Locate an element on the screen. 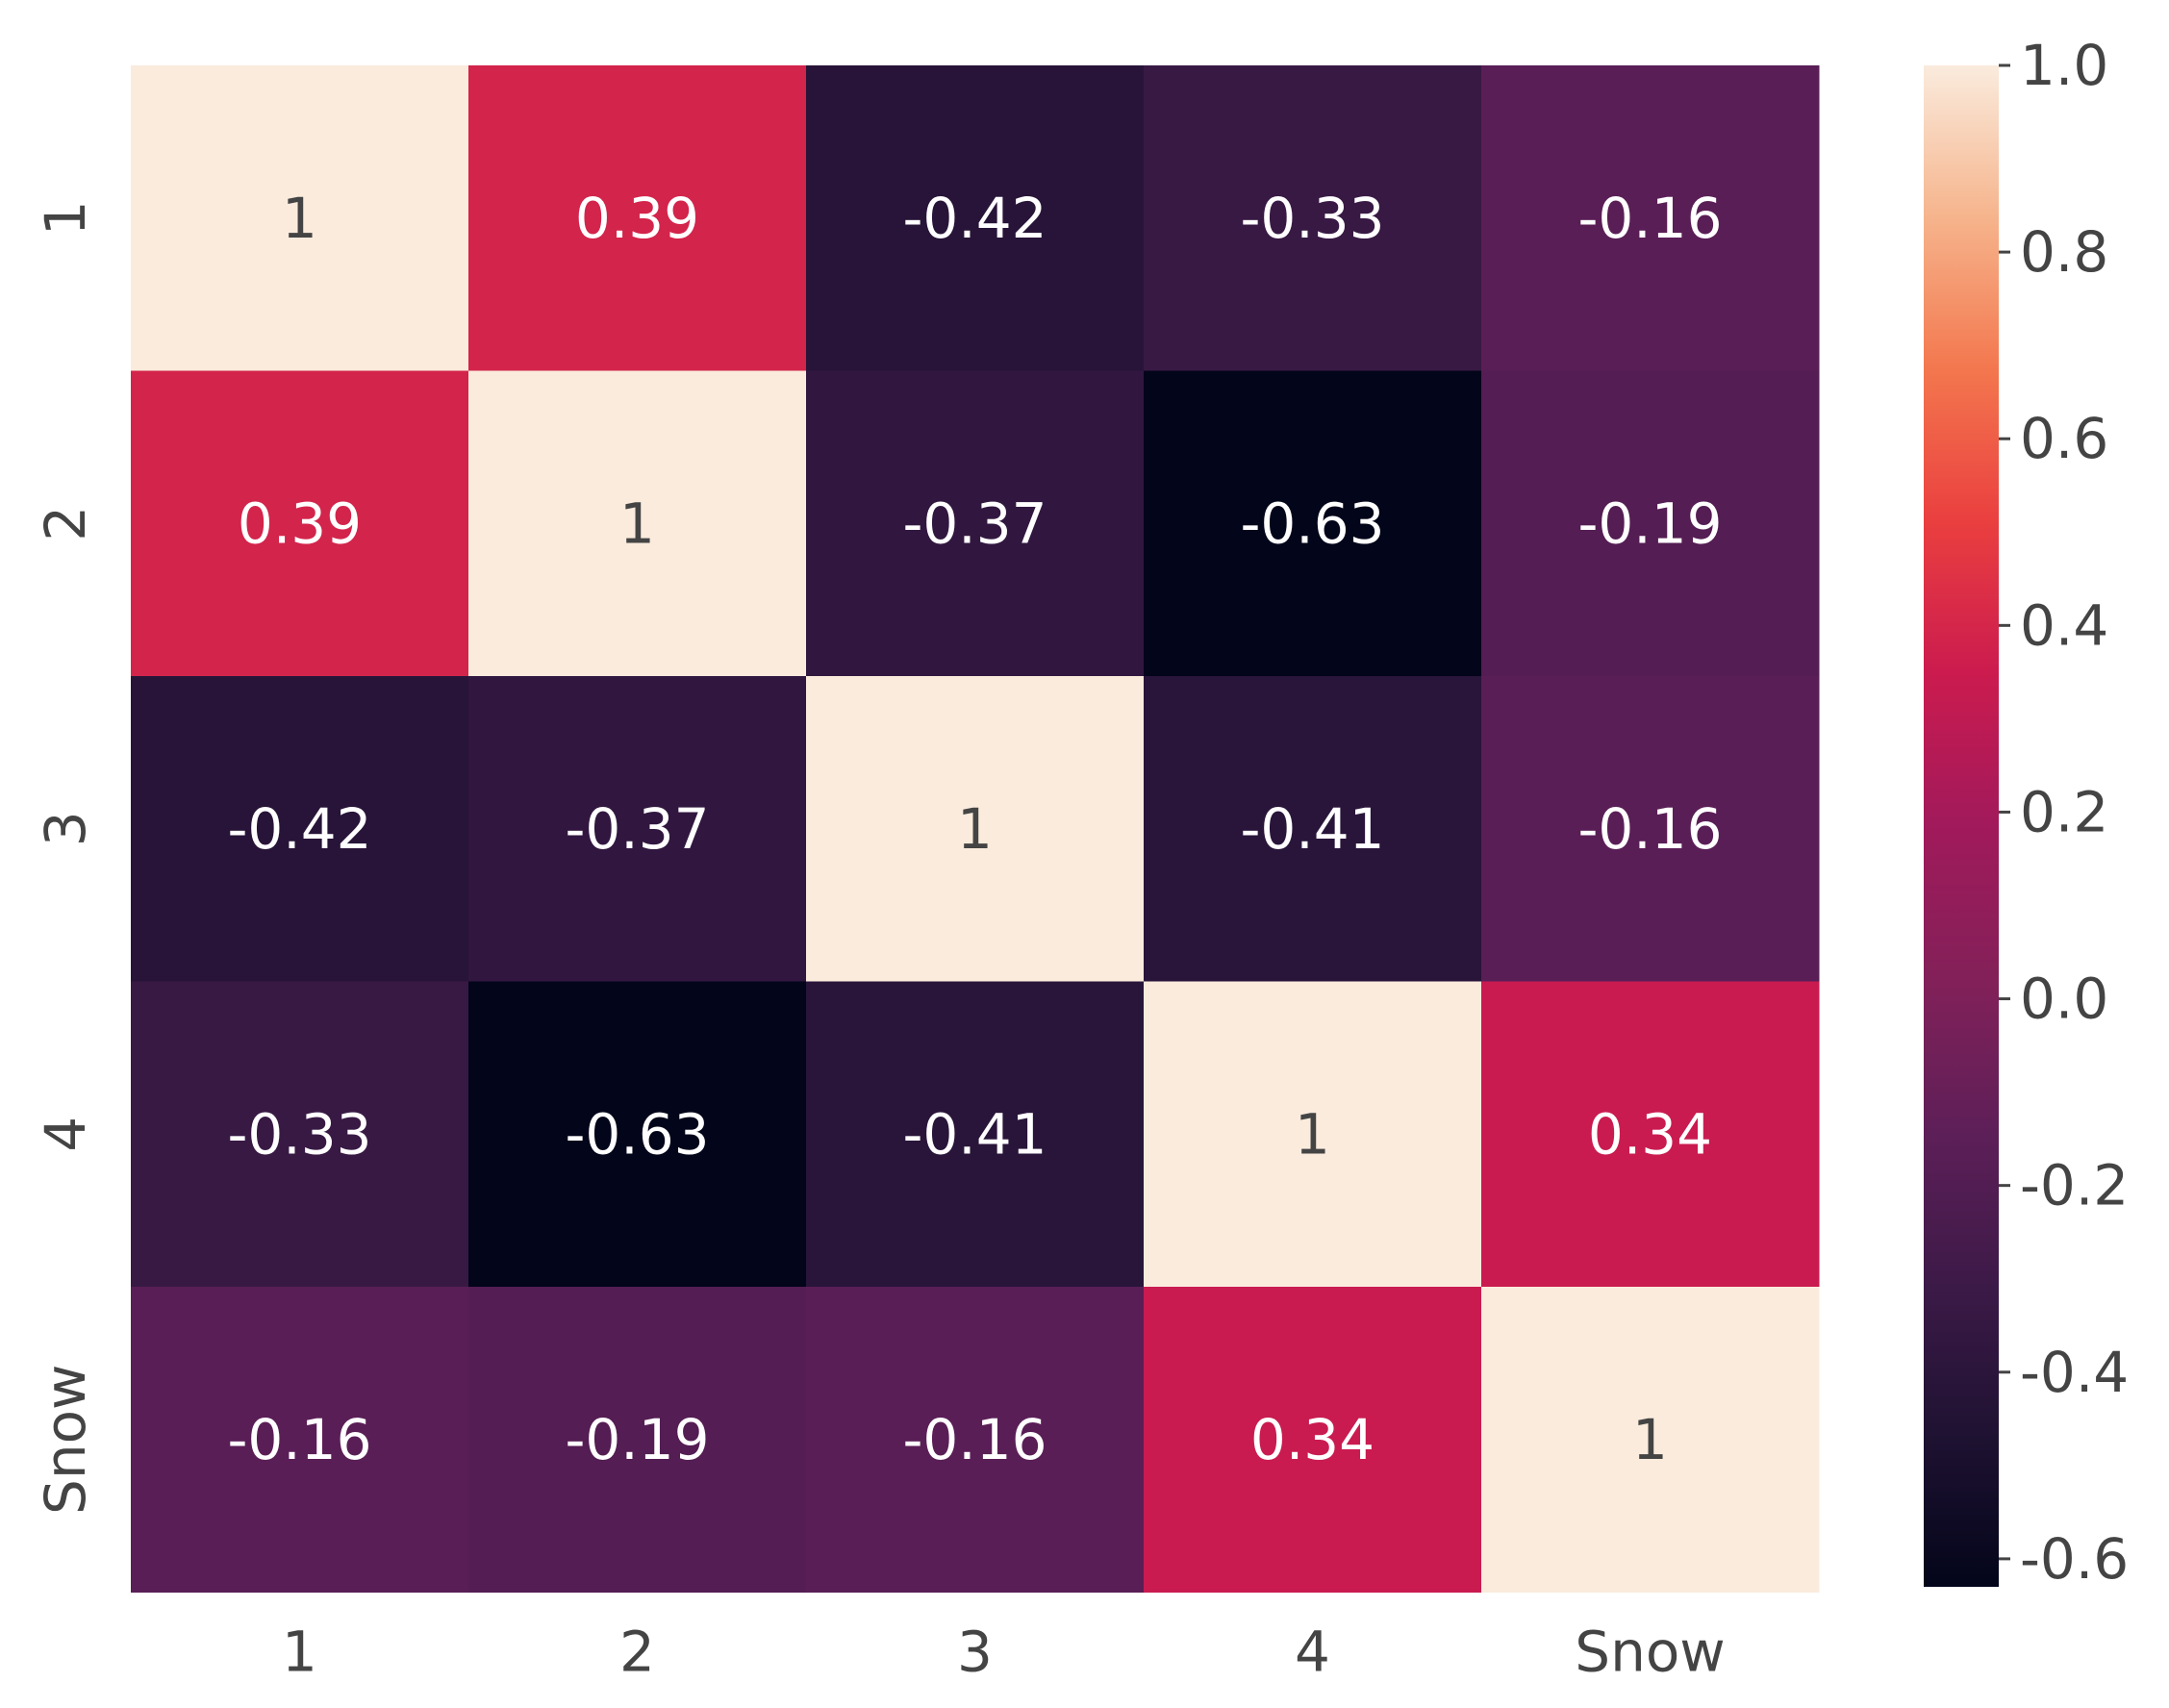  y-axis-ticks: 1 2 3 4 Snow is located at coordinates (66, 857).